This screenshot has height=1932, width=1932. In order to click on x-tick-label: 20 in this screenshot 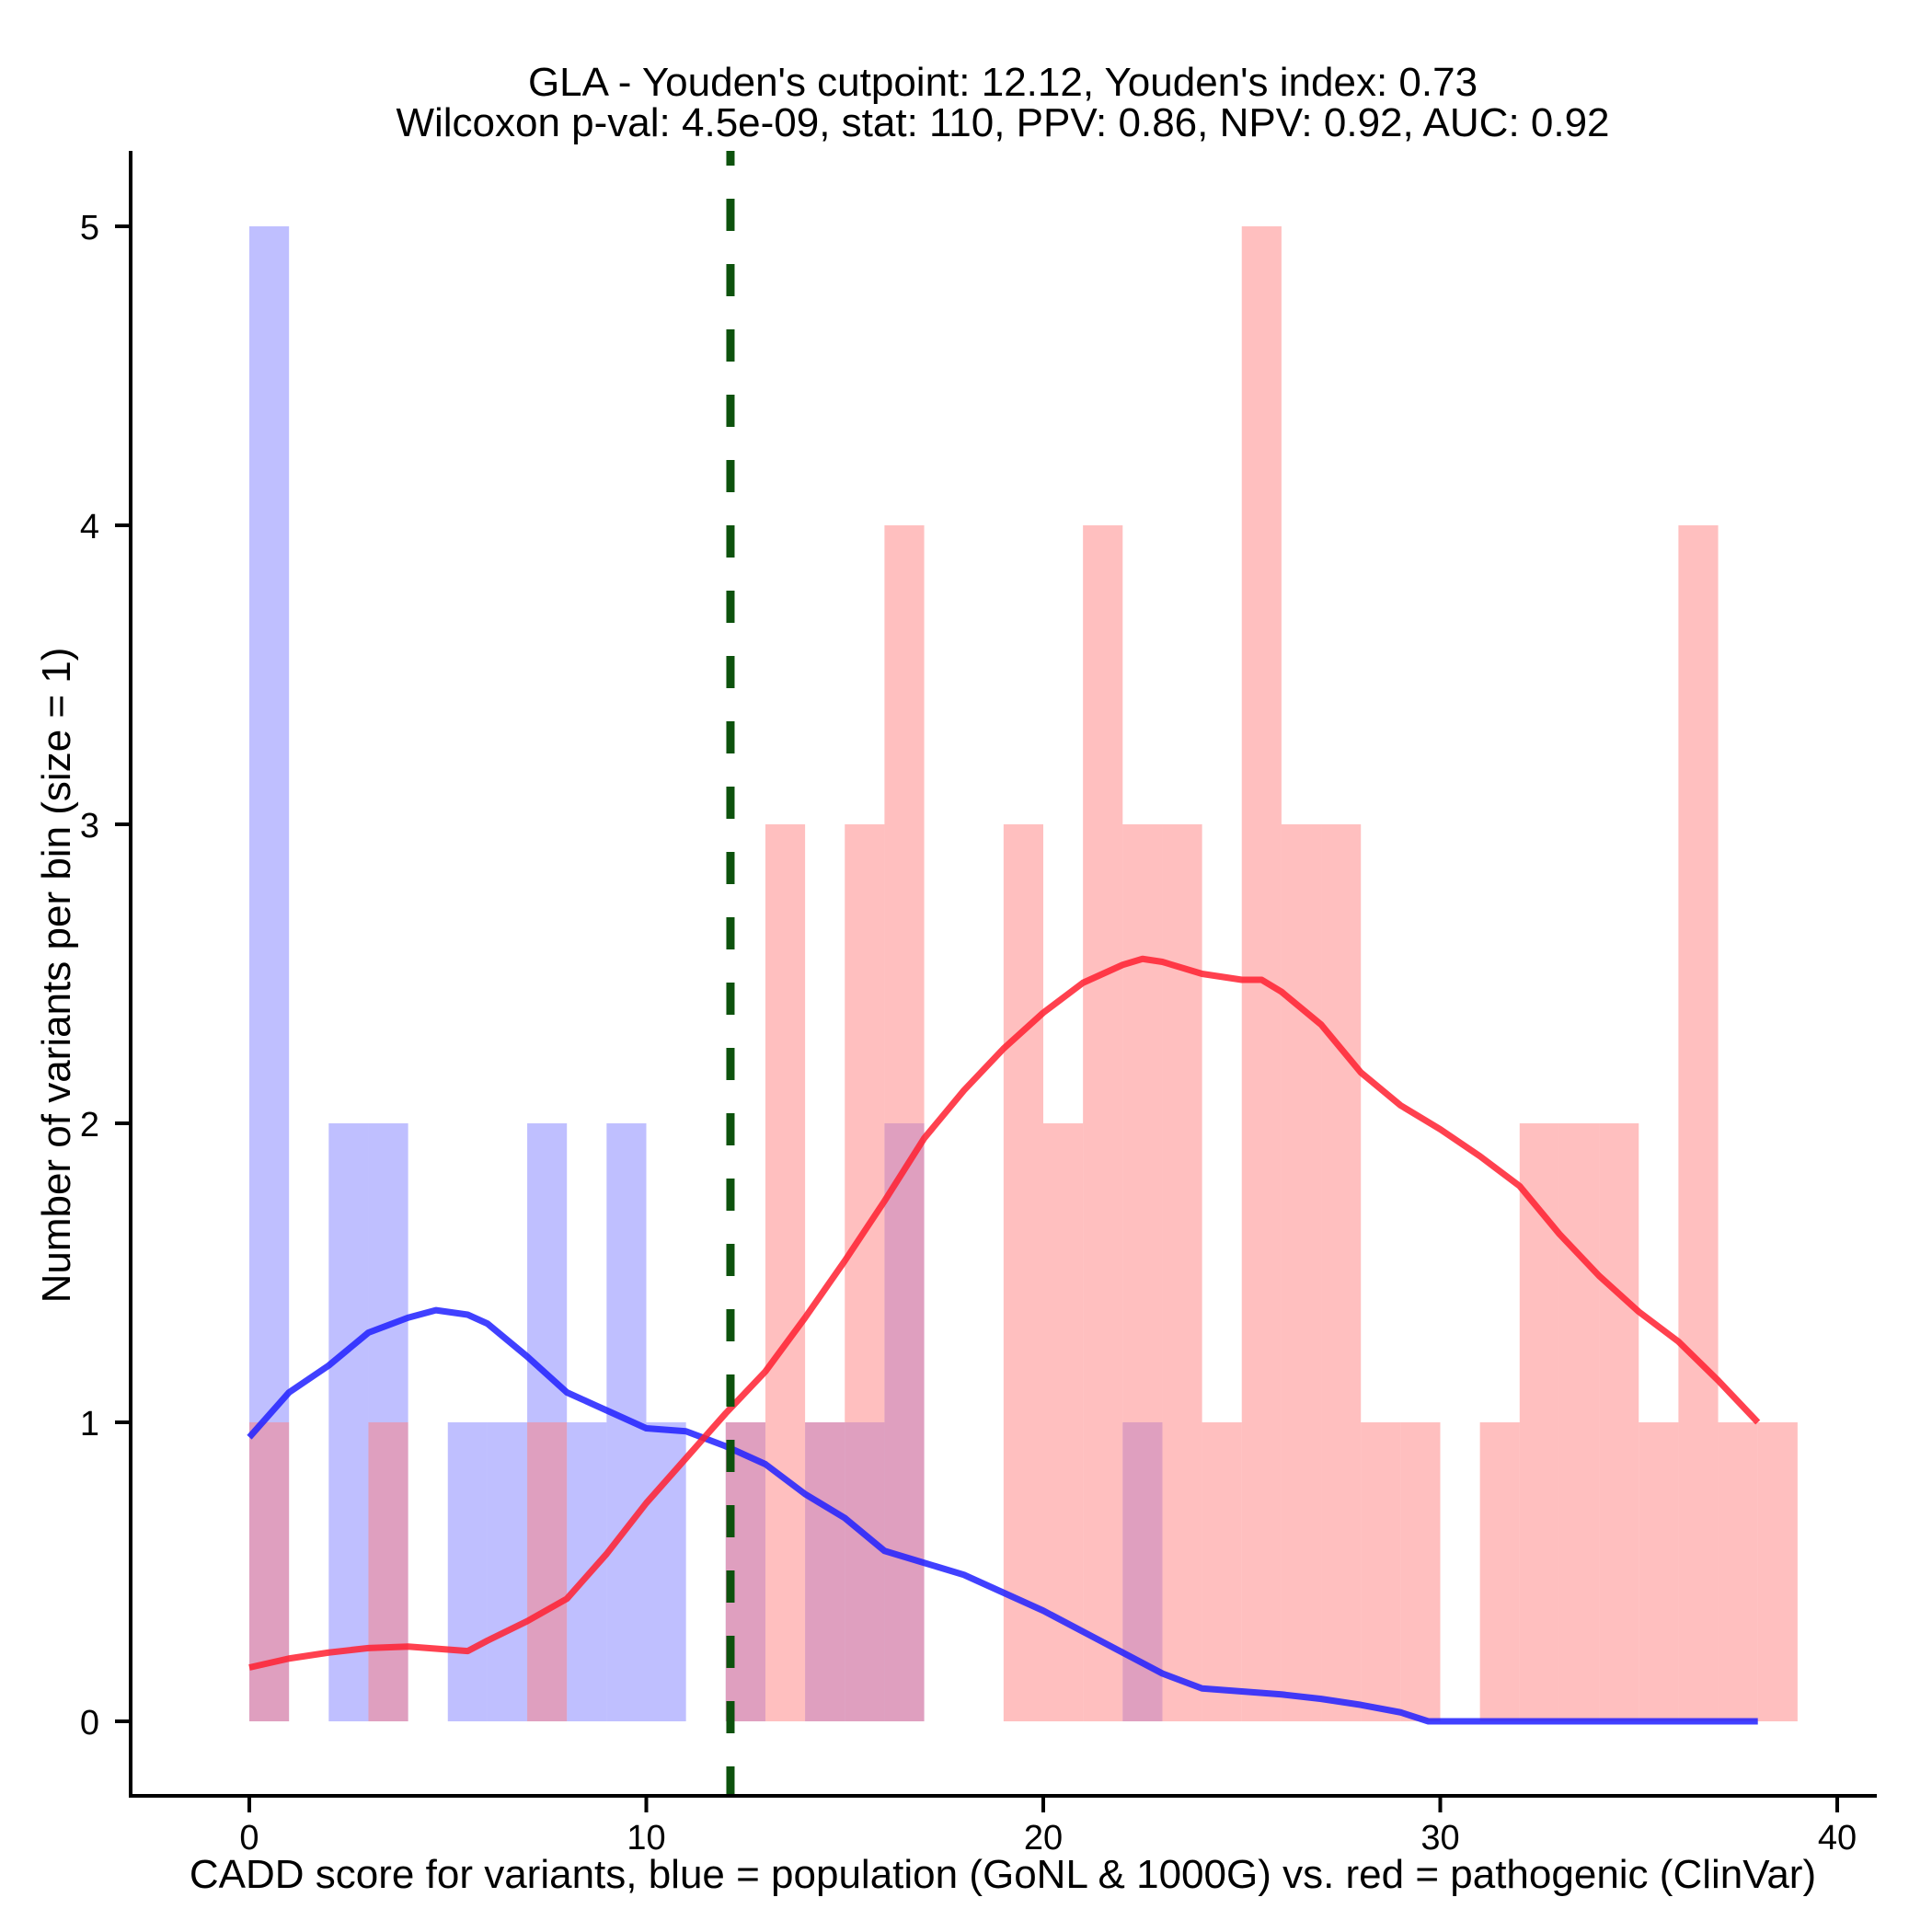, I will do `click(1043, 1838)`.